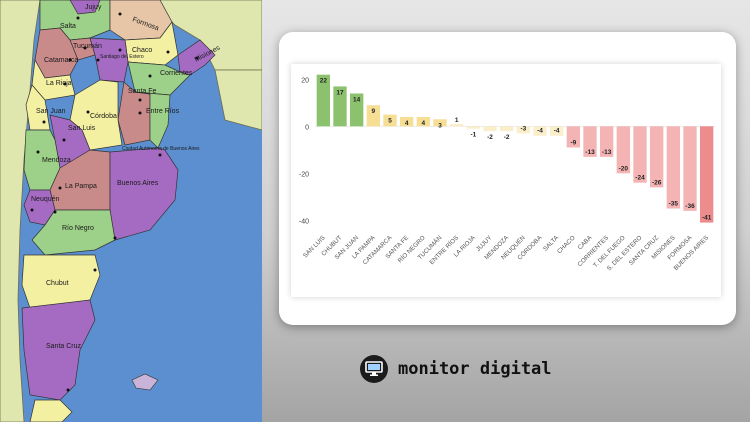 This screenshot has height=422, width=750. I want to click on brand-name: monitor digital, so click(475, 369).